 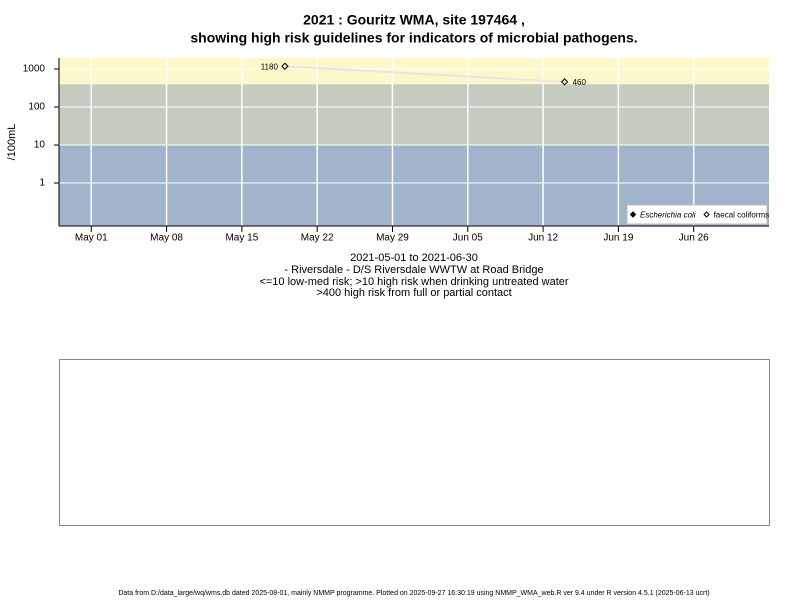 What do you see at coordinates (392, 238) in the screenshot?
I see `x-tick-label: May 29` at bounding box center [392, 238].